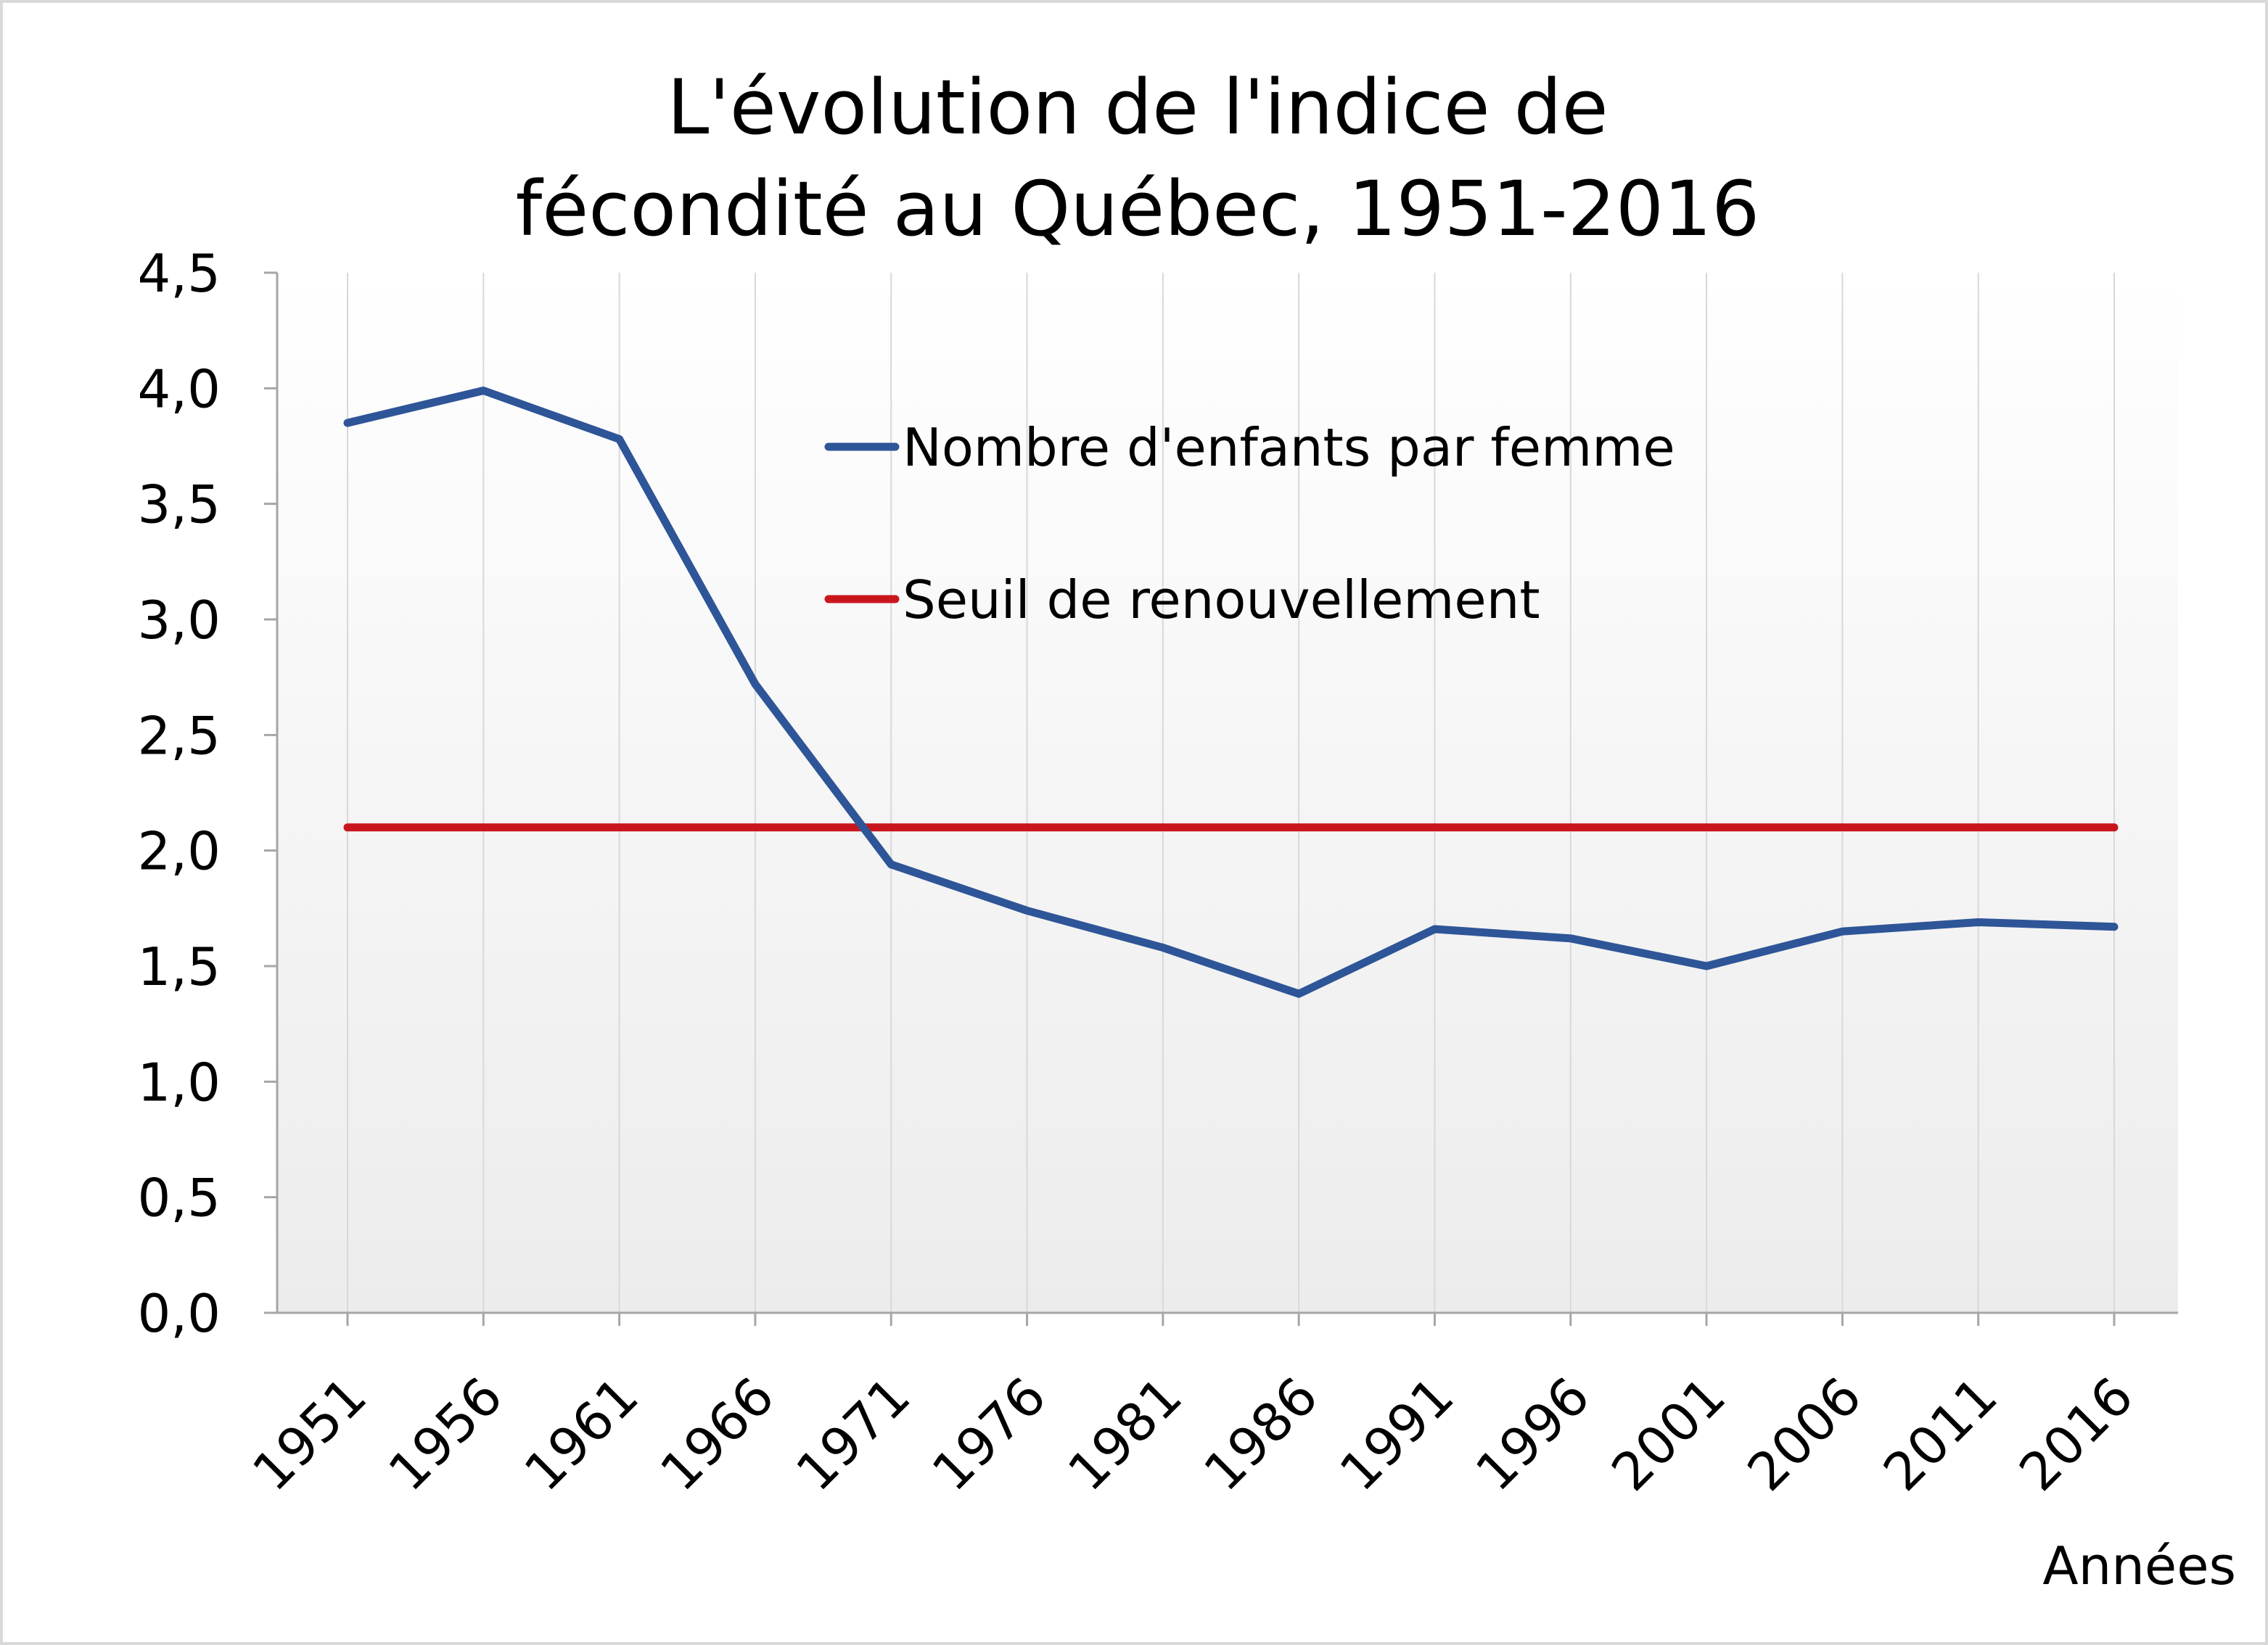  I want to click on x-tick-label-2016: 2016, so click(2076, 1434).